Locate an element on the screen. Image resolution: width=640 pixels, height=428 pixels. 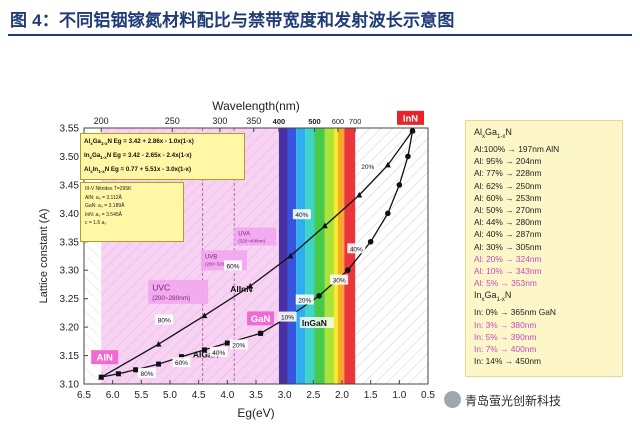
point-label: InN is located at coordinates (410, 118).